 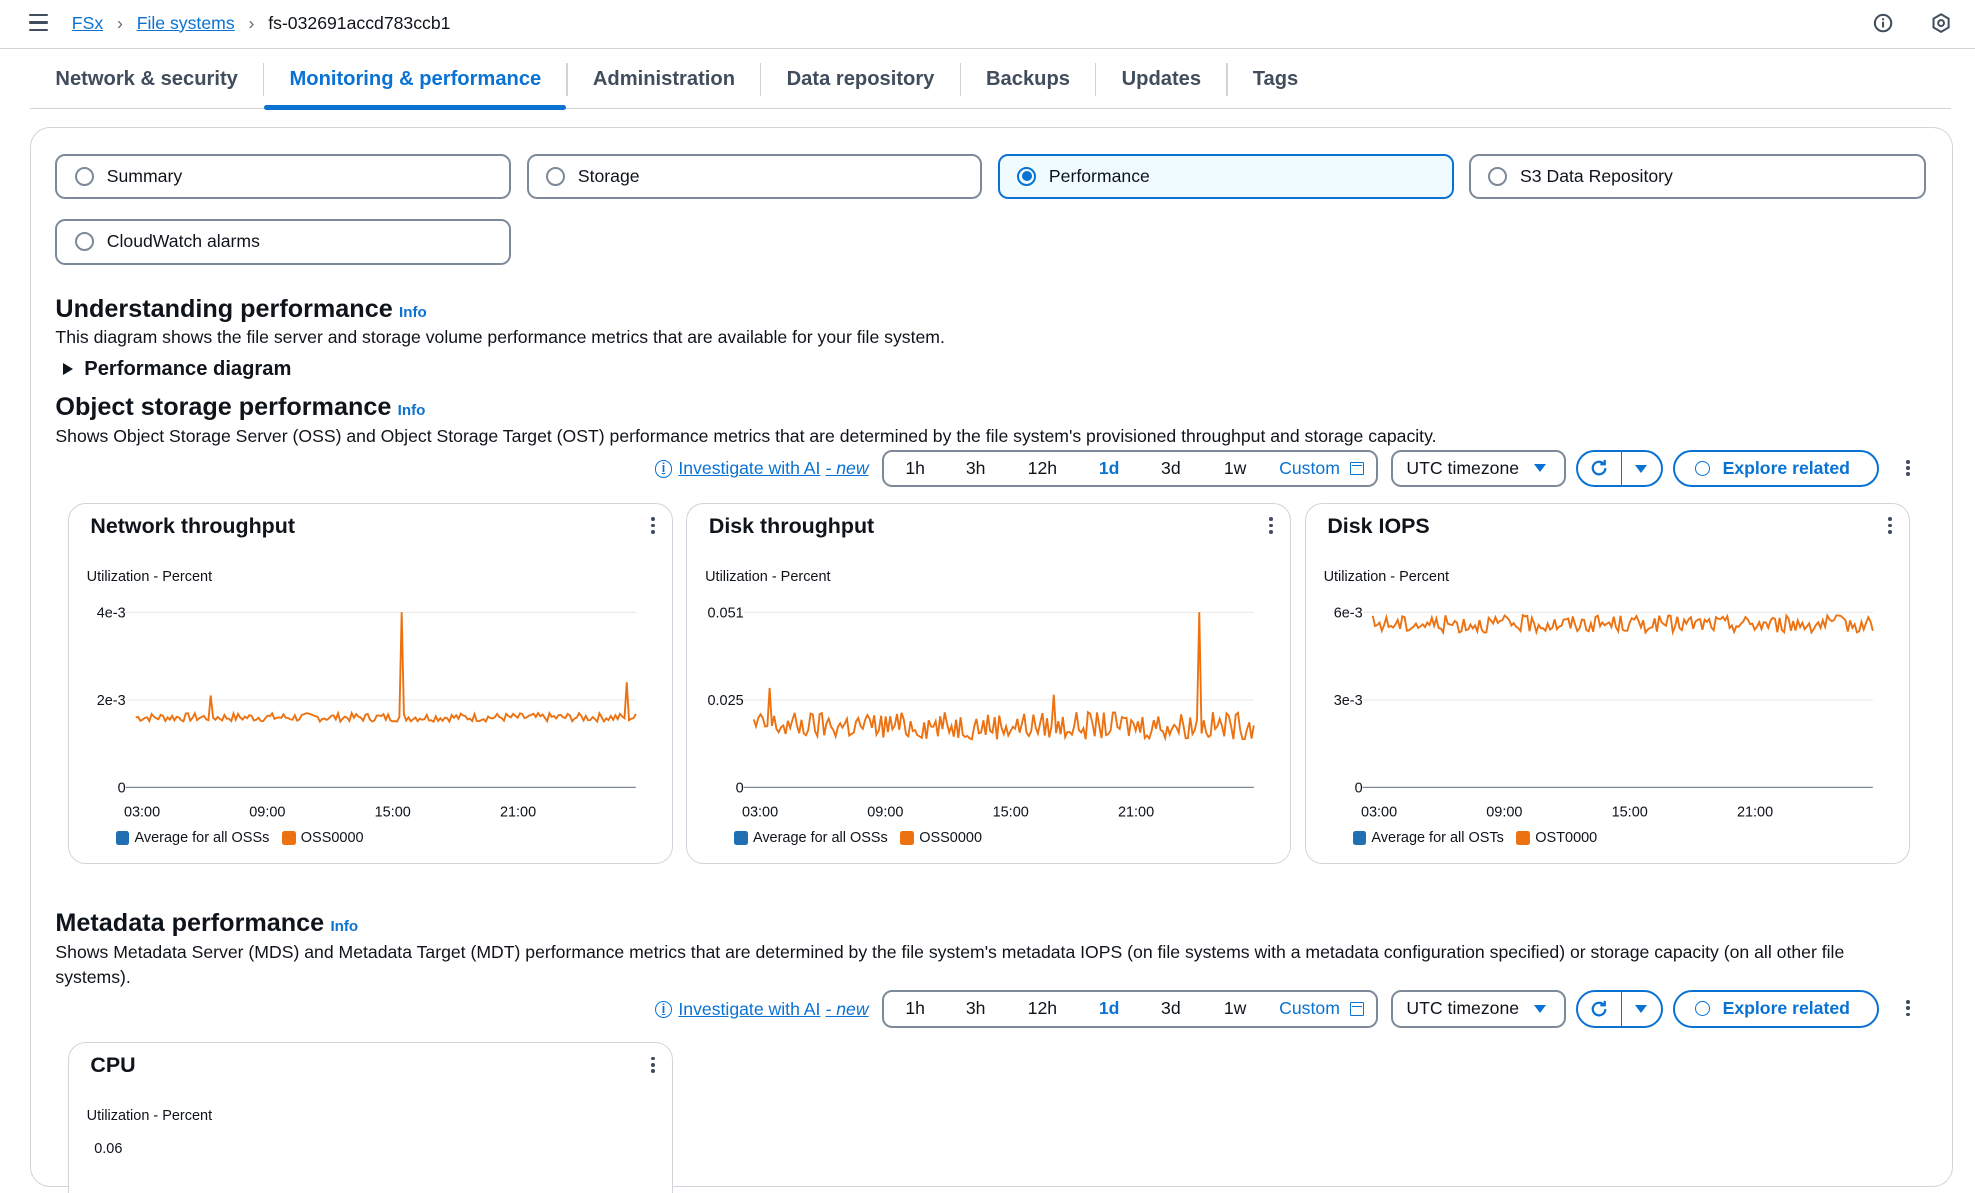 What do you see at coordinates (1437, 837) in the screenshot?
I see `legend-label: Average for all OSTs` at bounding box center [1437, 837].